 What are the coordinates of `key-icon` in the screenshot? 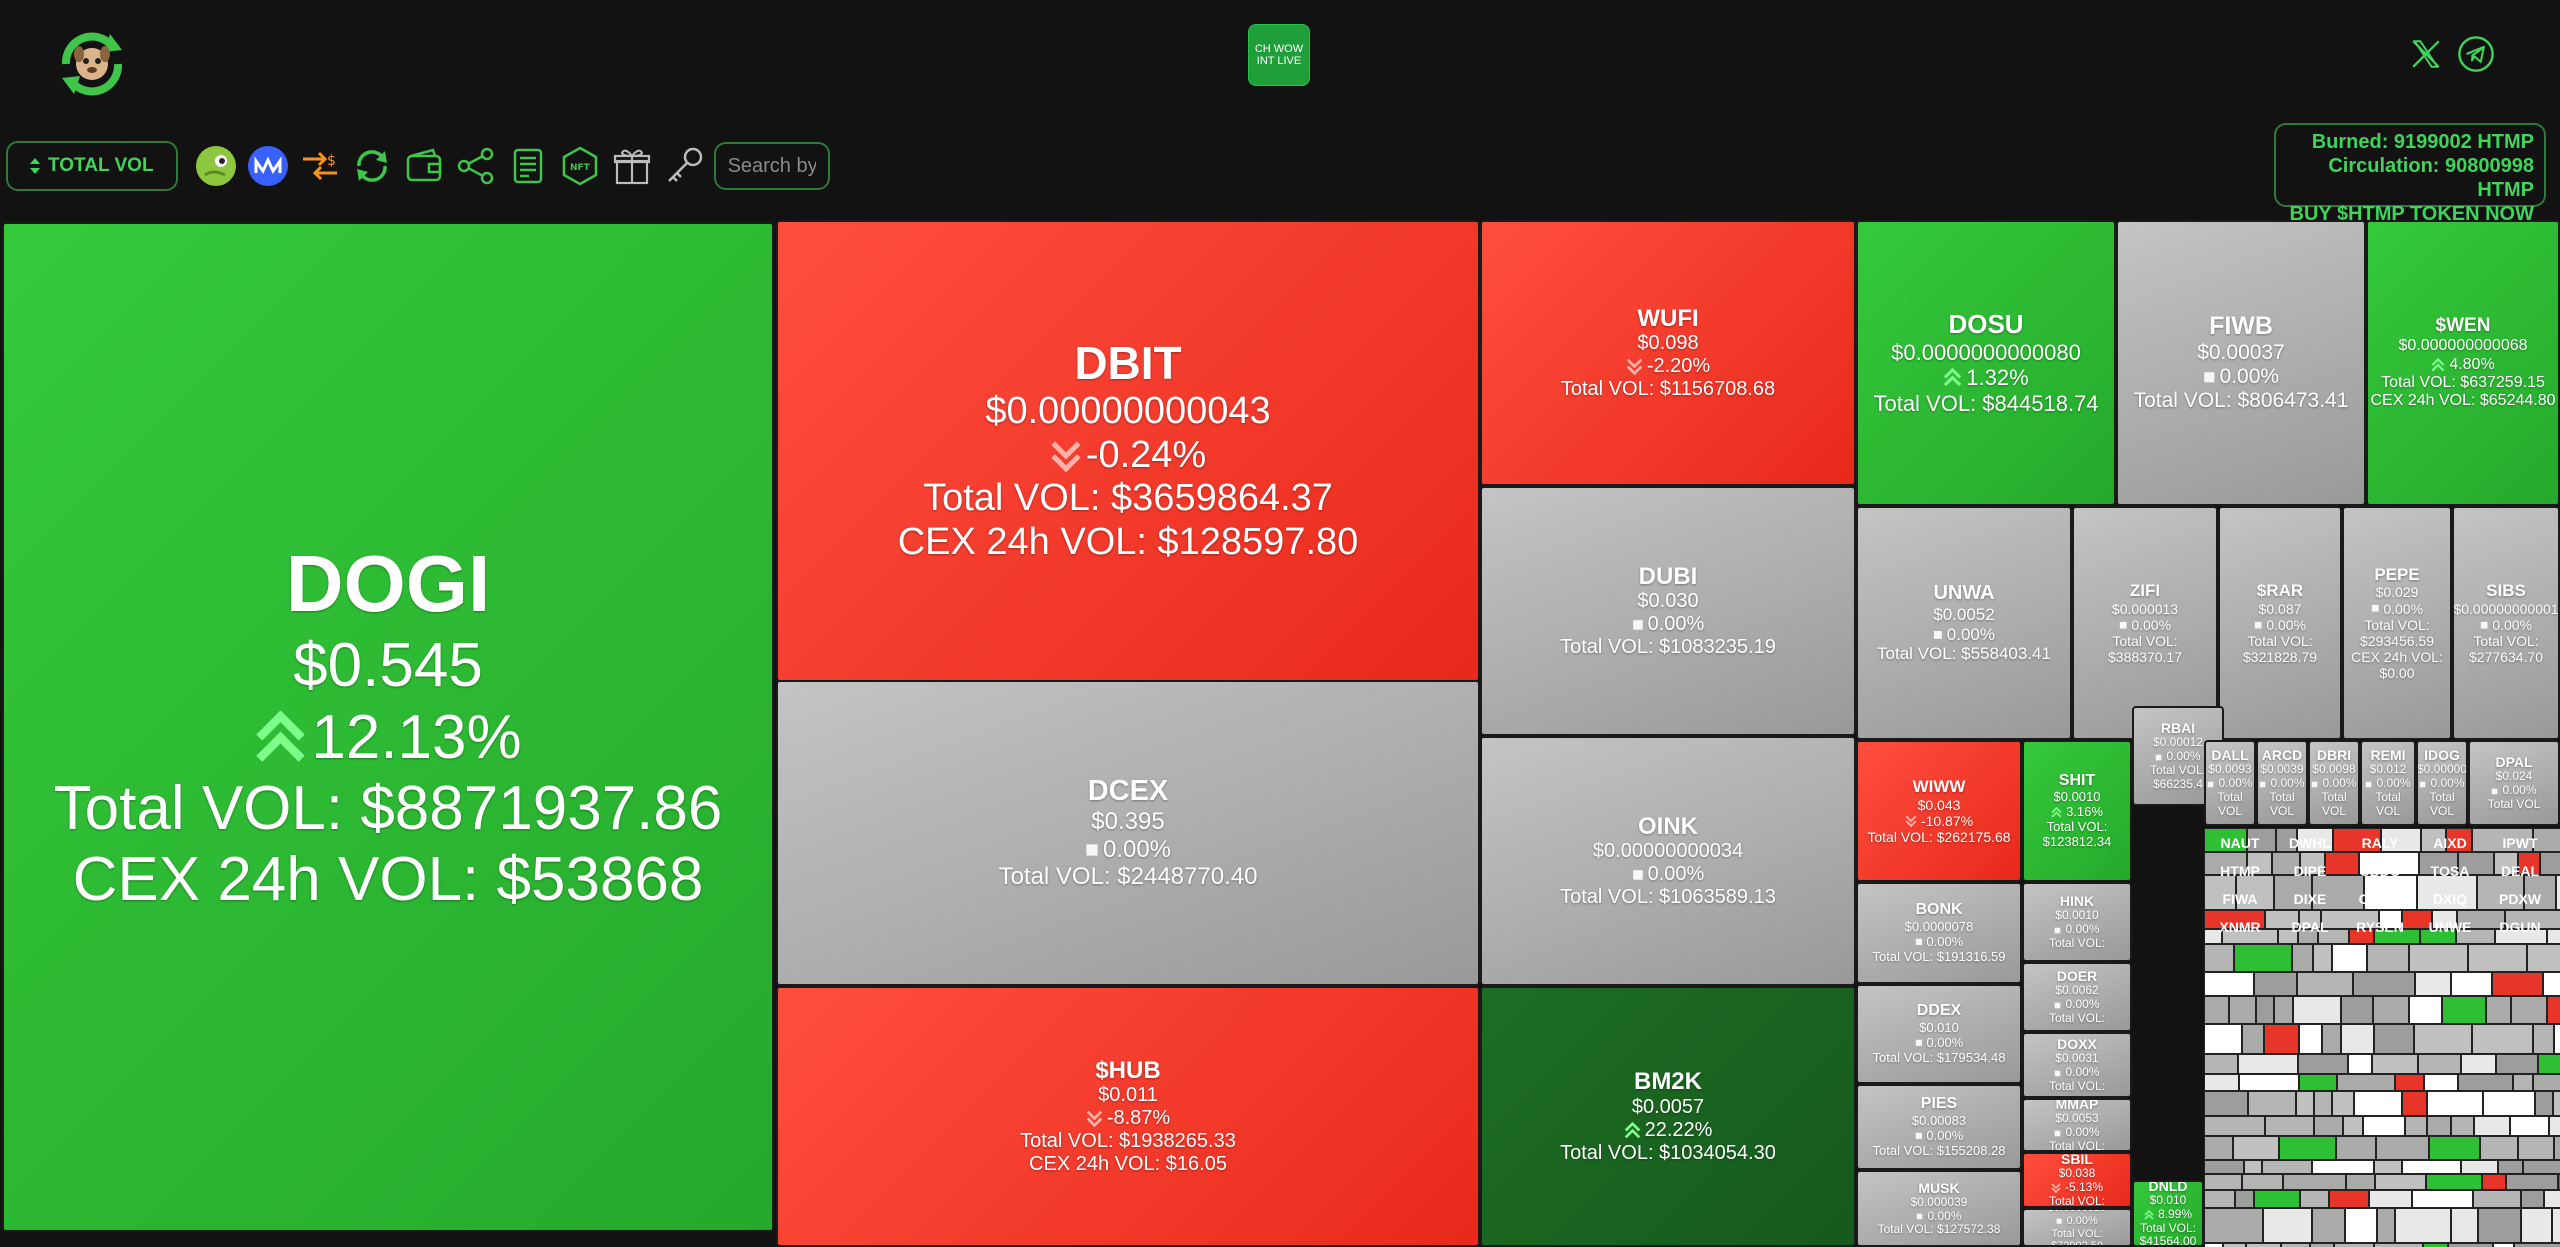 It's located at (684, 166).